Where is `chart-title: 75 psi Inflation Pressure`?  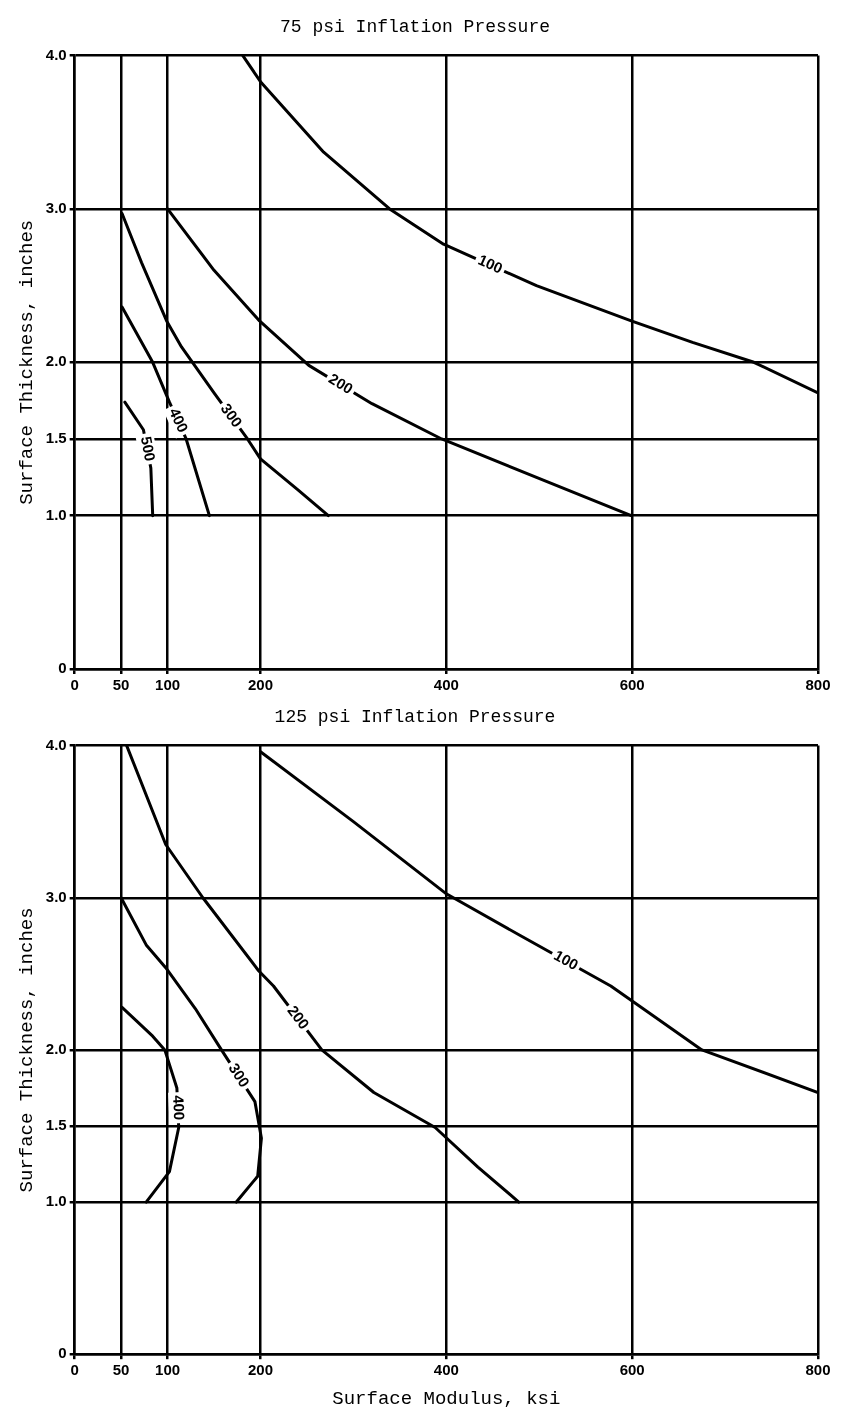 chart-title: 75 psi Inflation Pressure is located at coordinates (415, 26).